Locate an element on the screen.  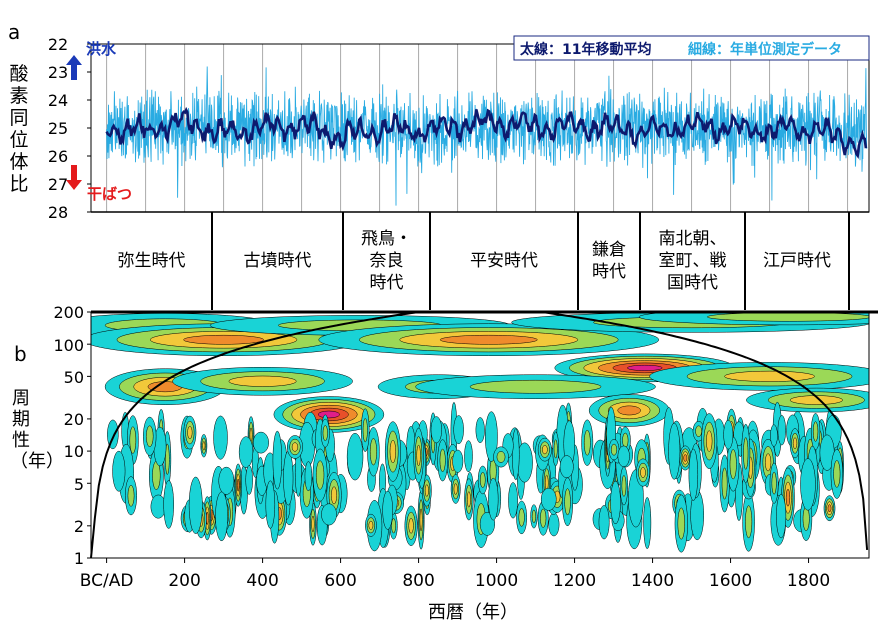
panel-a-ylabel: 酸素同位体比 is located at coordinates (19, 129).